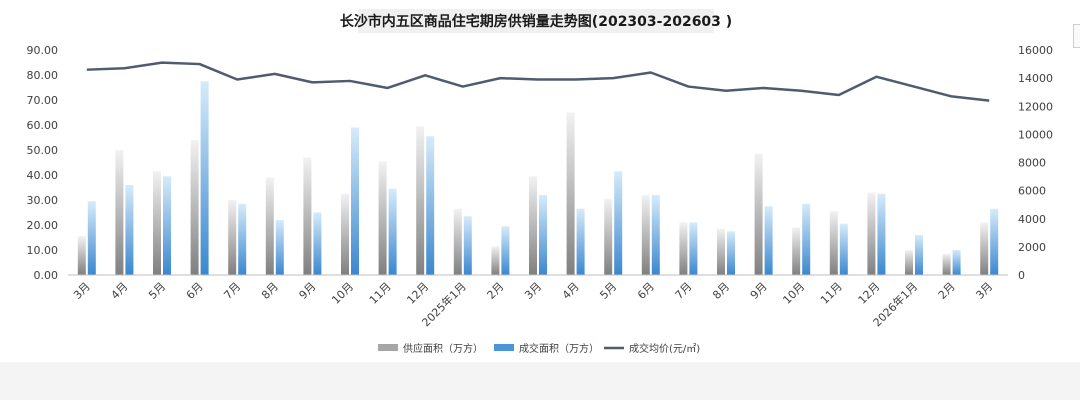 The height and width of the screenshot is (400, 1080). What do you see at coordinates (443, 348) in the screenshot?
I see `legend-label-0: 供应面积（万方）` at bounding box center [443, 348].